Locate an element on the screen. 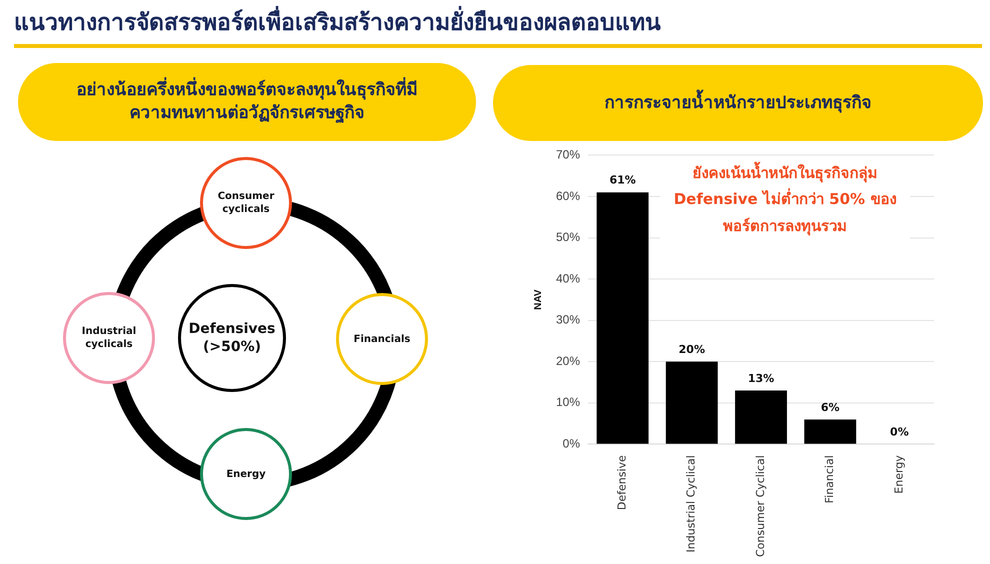 The width and height of the screenshot is (990, 564). text: แนวทางการจัดสรรพอร์ตเพื่อเสริมสร้างความยั่งยืนของผลตอบแทน is located at coordinates (337, 21).